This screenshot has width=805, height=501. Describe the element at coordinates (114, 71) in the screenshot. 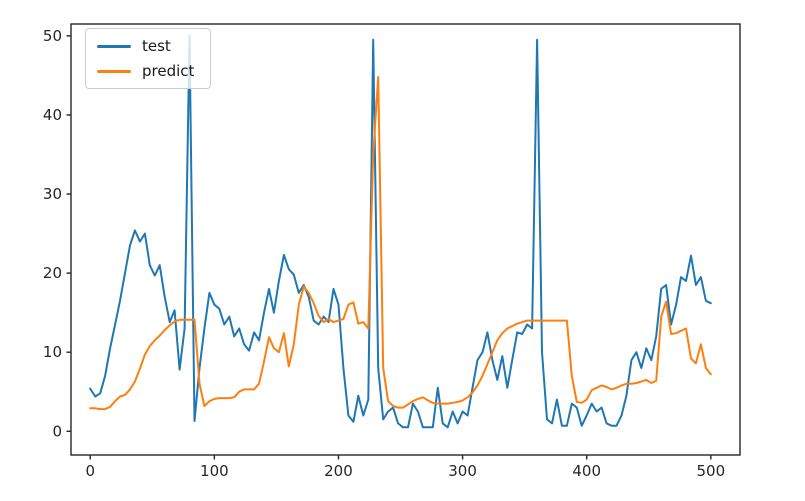

I see `predict-line-swatch` at that location.